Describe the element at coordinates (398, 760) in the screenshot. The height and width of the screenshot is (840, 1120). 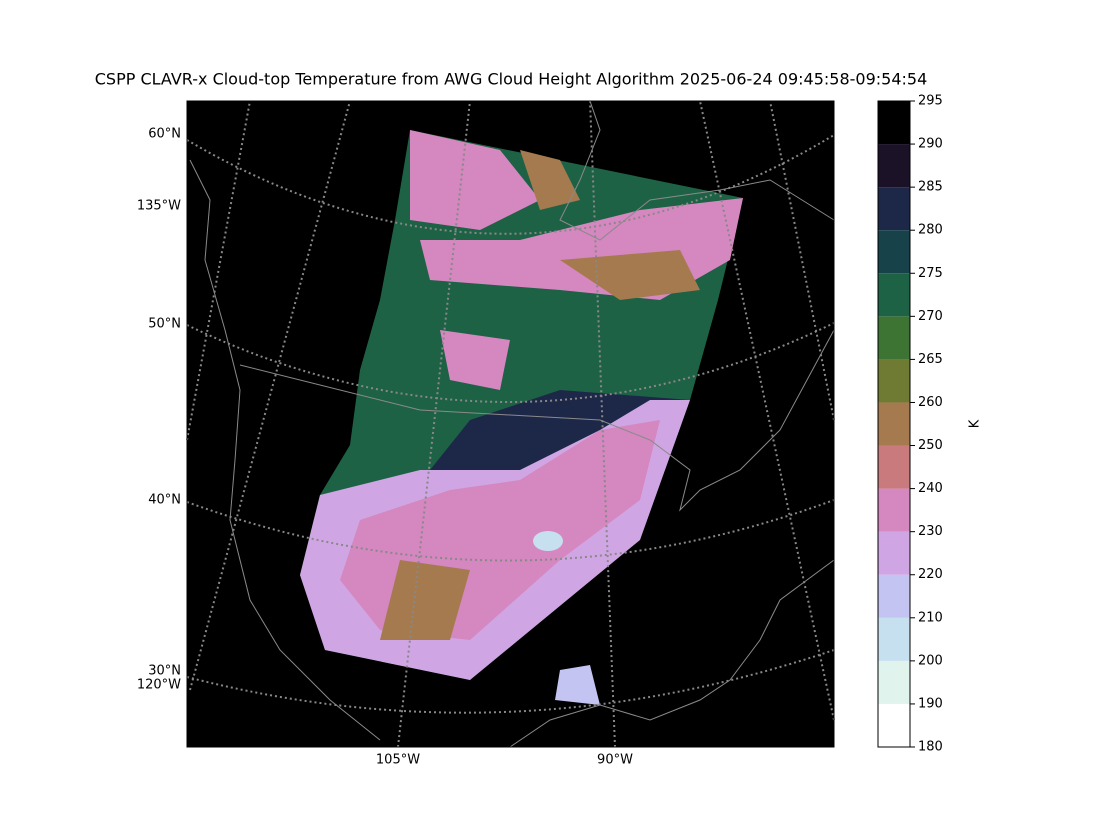
I see `lon-label: 105°W` at that location.